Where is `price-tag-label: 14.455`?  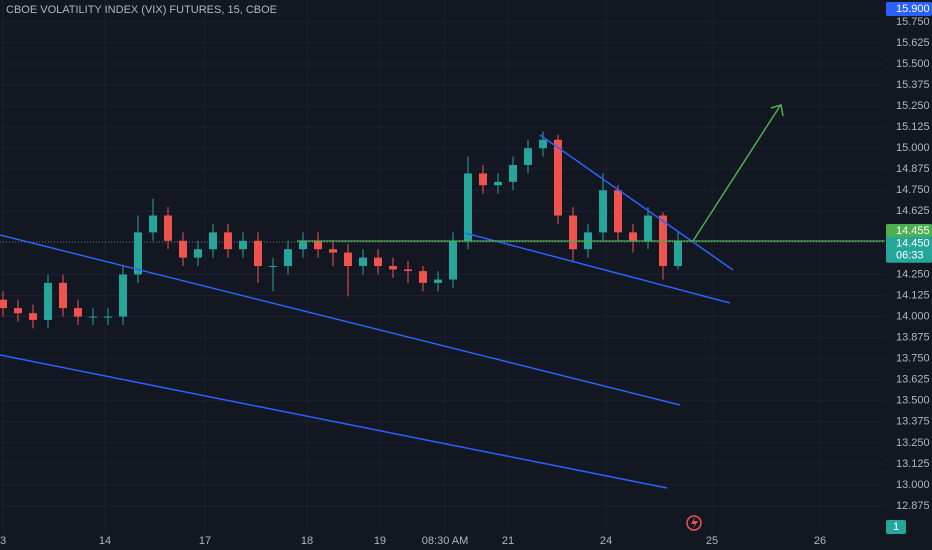 price-tag-label: 14.455 is located at coordinates (913, 231).